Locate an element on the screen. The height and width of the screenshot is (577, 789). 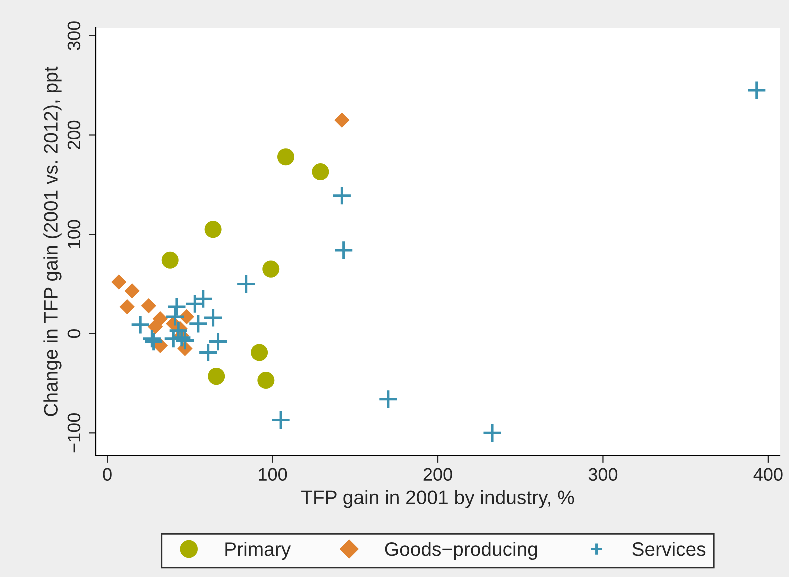
y-tick-label: 300 is located at coordinates (74, 36).